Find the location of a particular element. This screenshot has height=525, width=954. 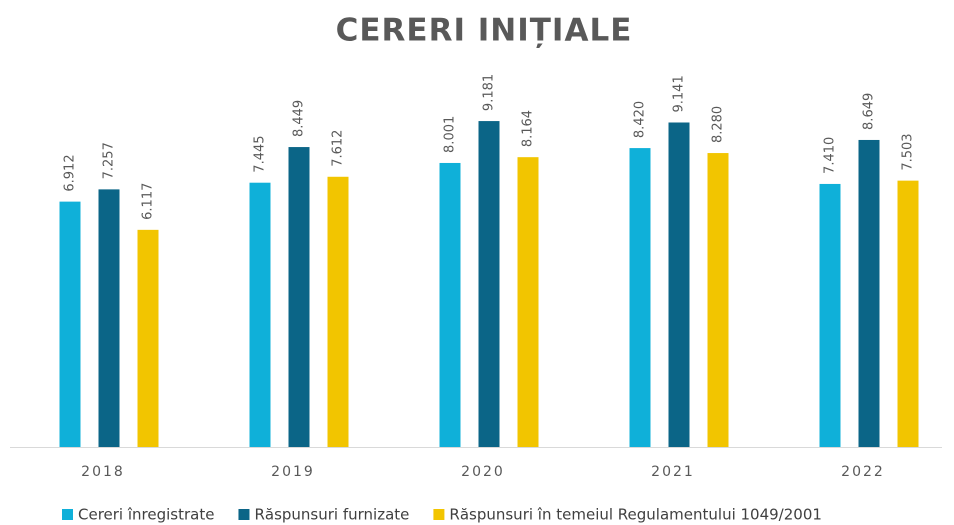

value-label: 7.410 is located at coordinates (830, 155).